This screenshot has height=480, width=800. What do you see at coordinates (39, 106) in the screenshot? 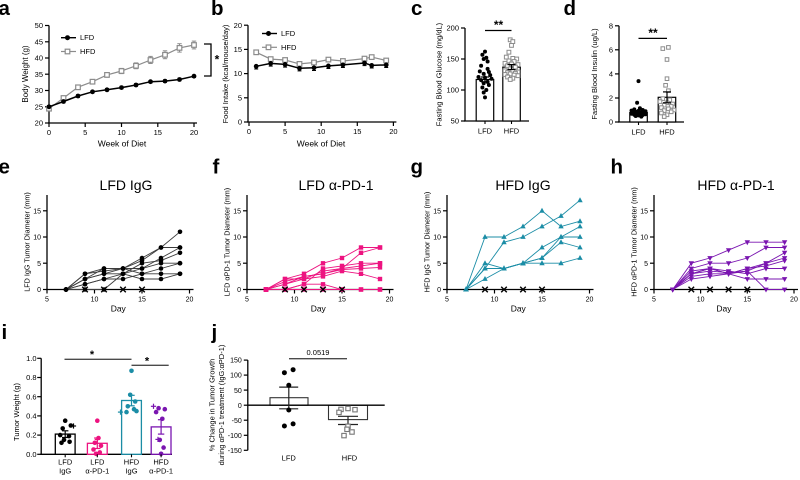
I see `svg-text: 25` at bounding box center [39, 106].